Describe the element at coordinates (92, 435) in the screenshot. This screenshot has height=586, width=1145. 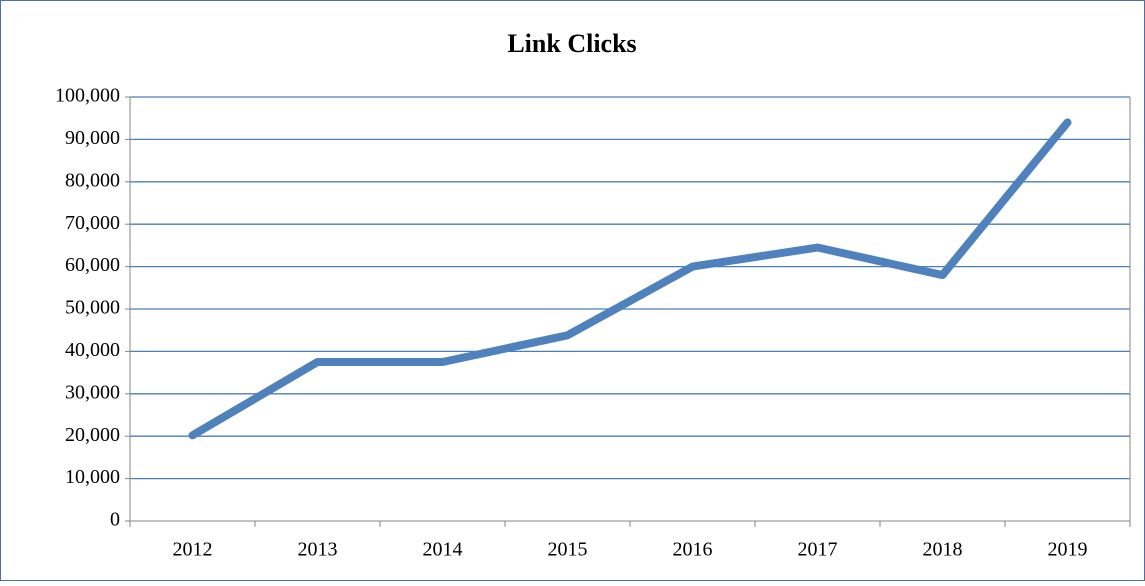
I see `y-tick-label: 20,000` at that location.